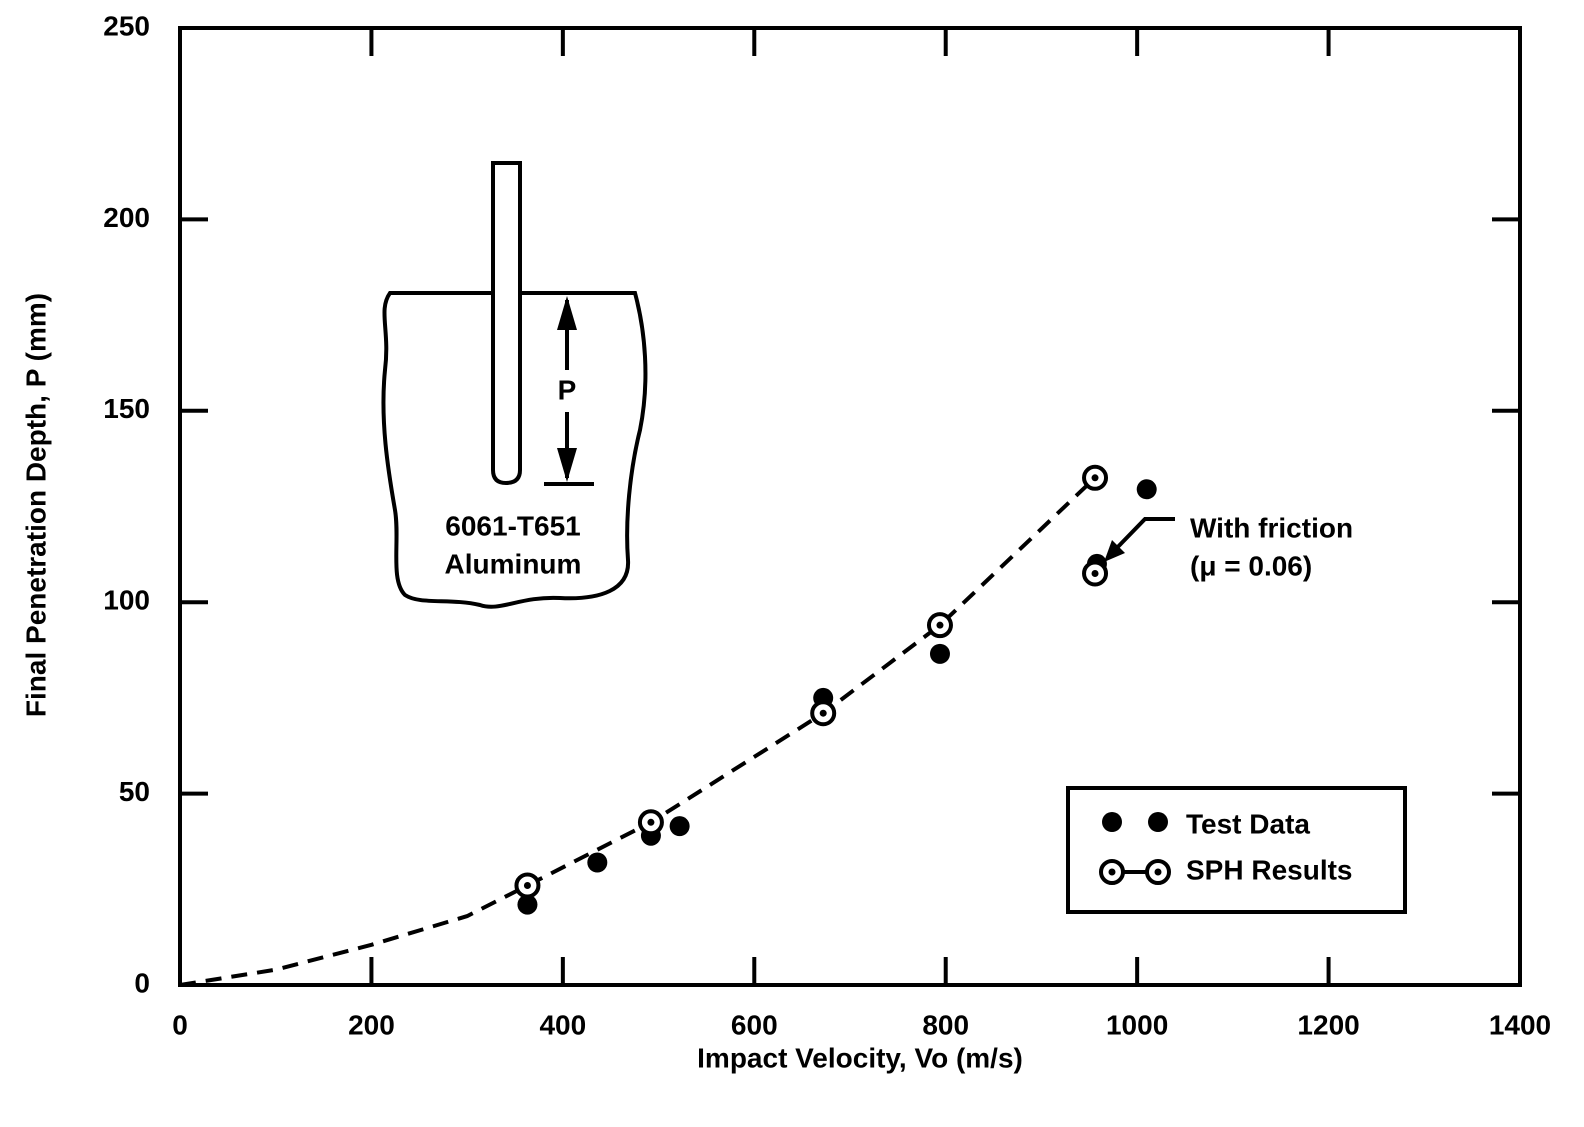 The image size is (1584, 1127). I want to click on y-tick-label: 200, so click(126, 217).